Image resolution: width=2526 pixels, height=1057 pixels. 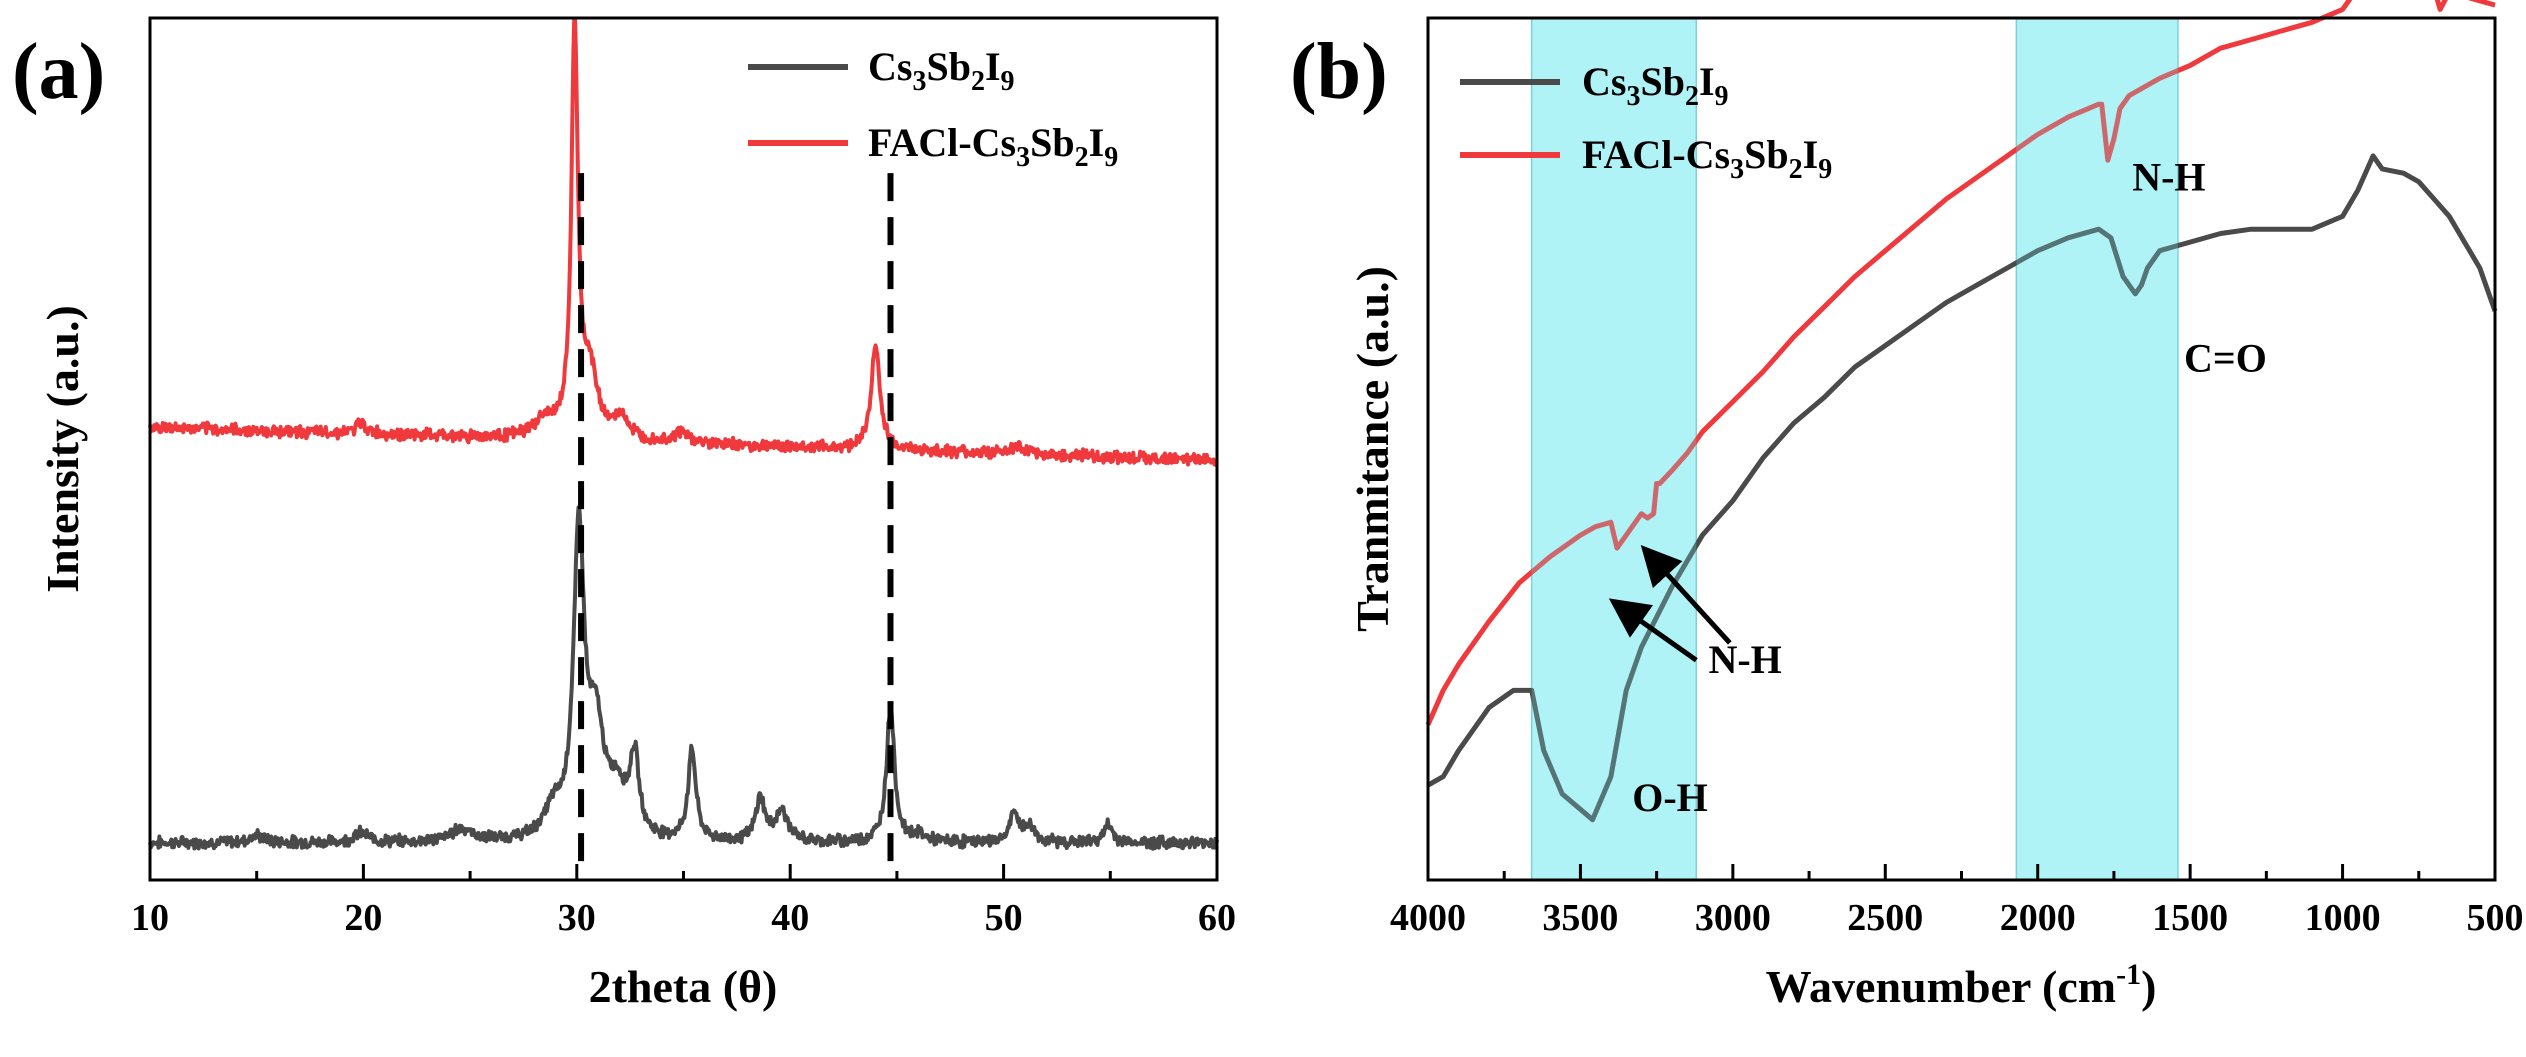 I want to click on panel-a-x-tick-label: 20, so click(x=363, y=918).